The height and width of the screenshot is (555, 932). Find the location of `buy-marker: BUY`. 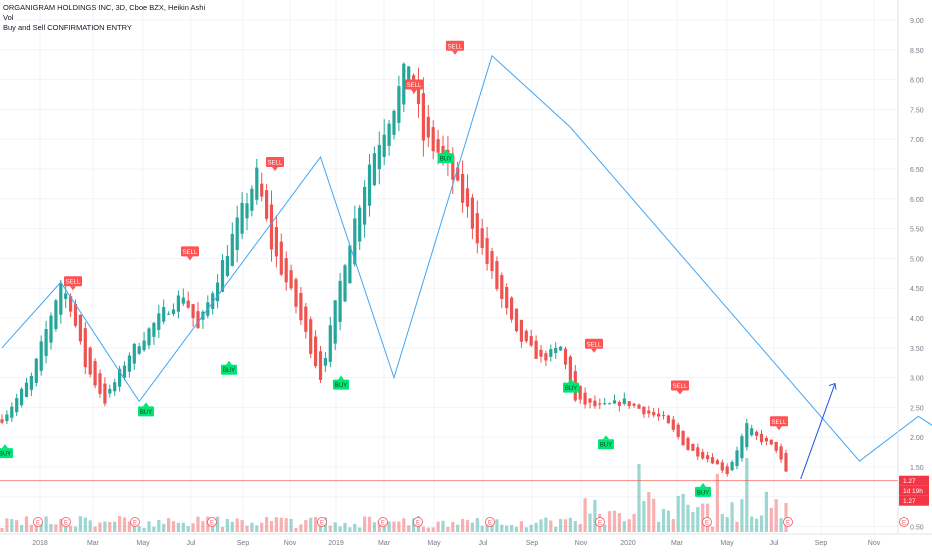

buy-marker: BUY is located at coordinates (571, 385).